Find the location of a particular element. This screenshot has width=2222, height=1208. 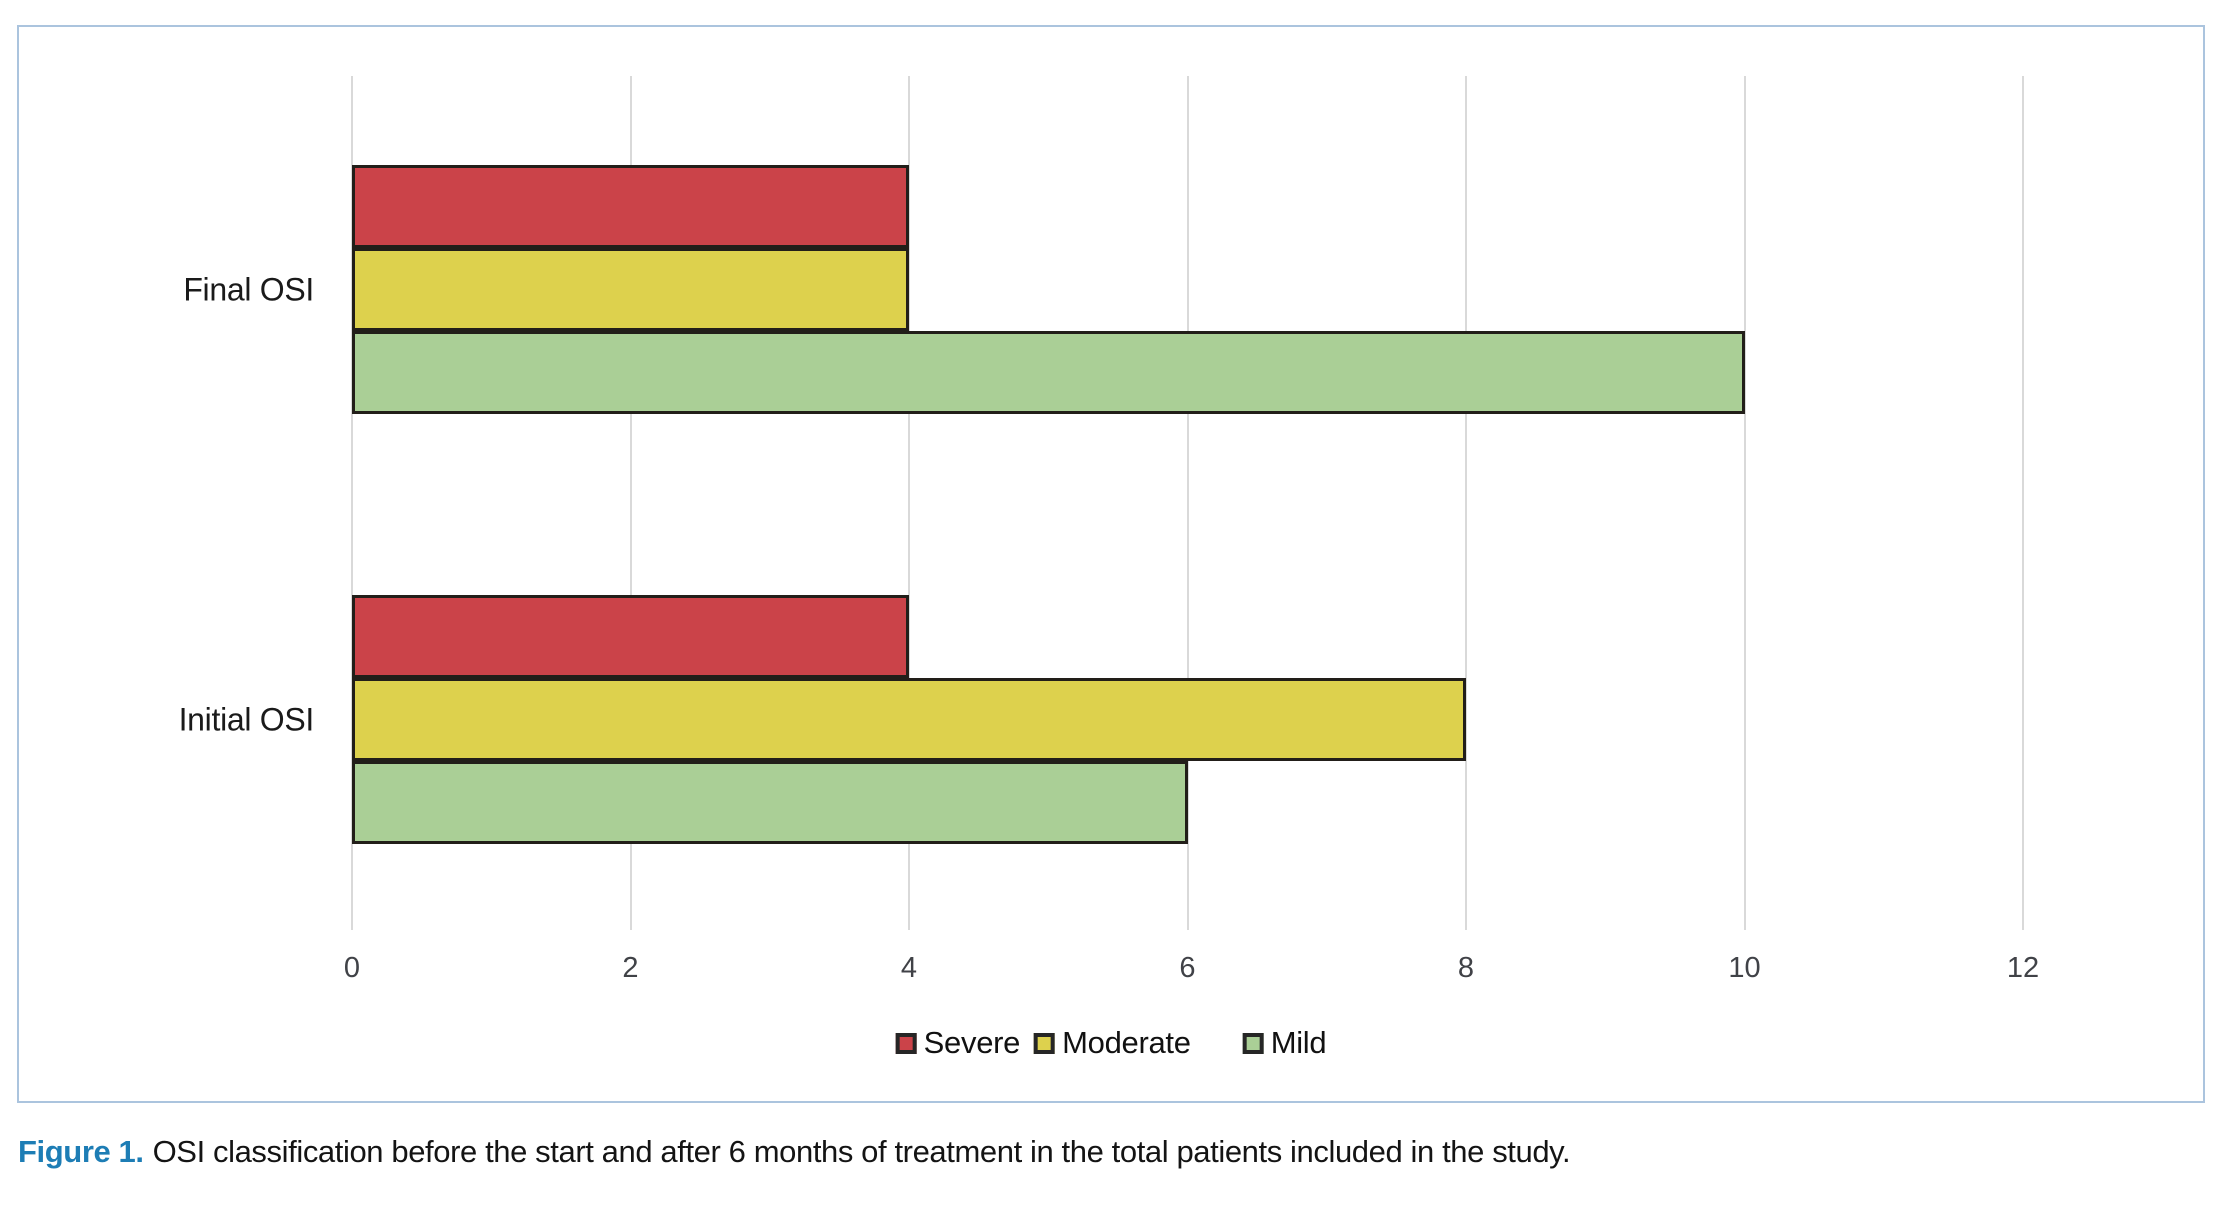

figure-caption-label: Figure 1. is located at coordinates (81, 1151).